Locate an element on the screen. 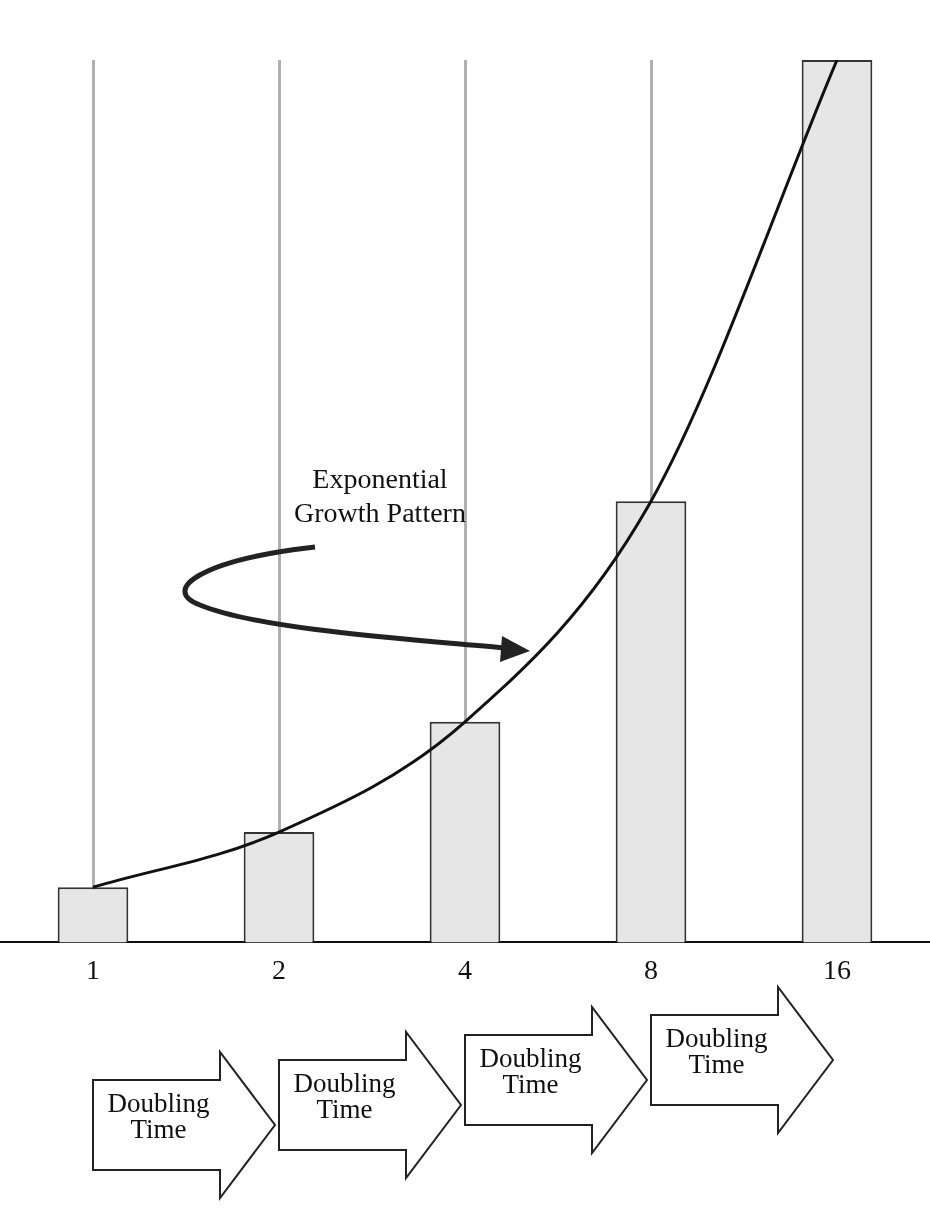 The height and width of the screenshot is (1211, 930). x-tick-label: 2 is located at coordinates (279, 969).